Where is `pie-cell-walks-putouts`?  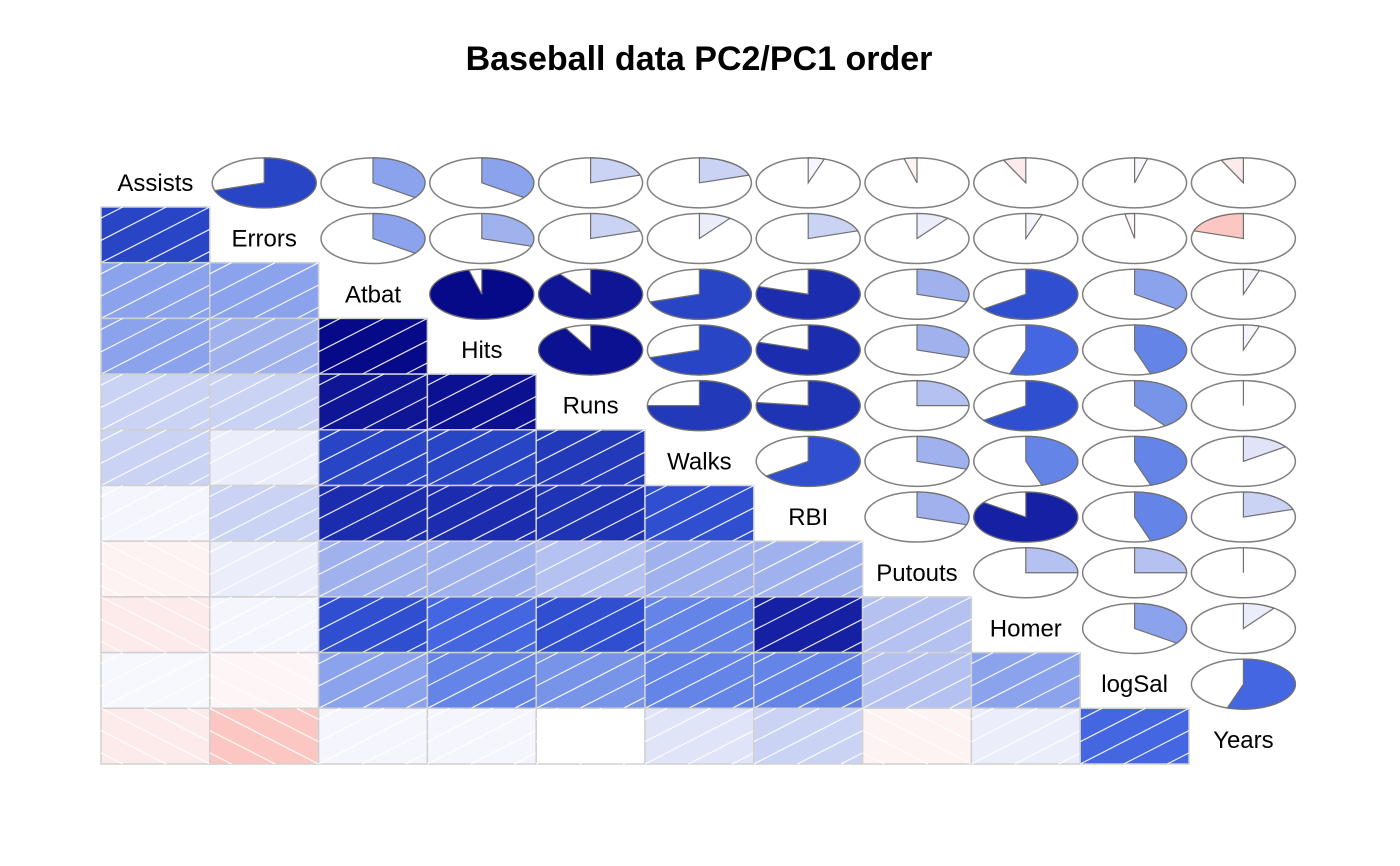 pie-cell-walks-putouts is located at coordinates (917, 461).